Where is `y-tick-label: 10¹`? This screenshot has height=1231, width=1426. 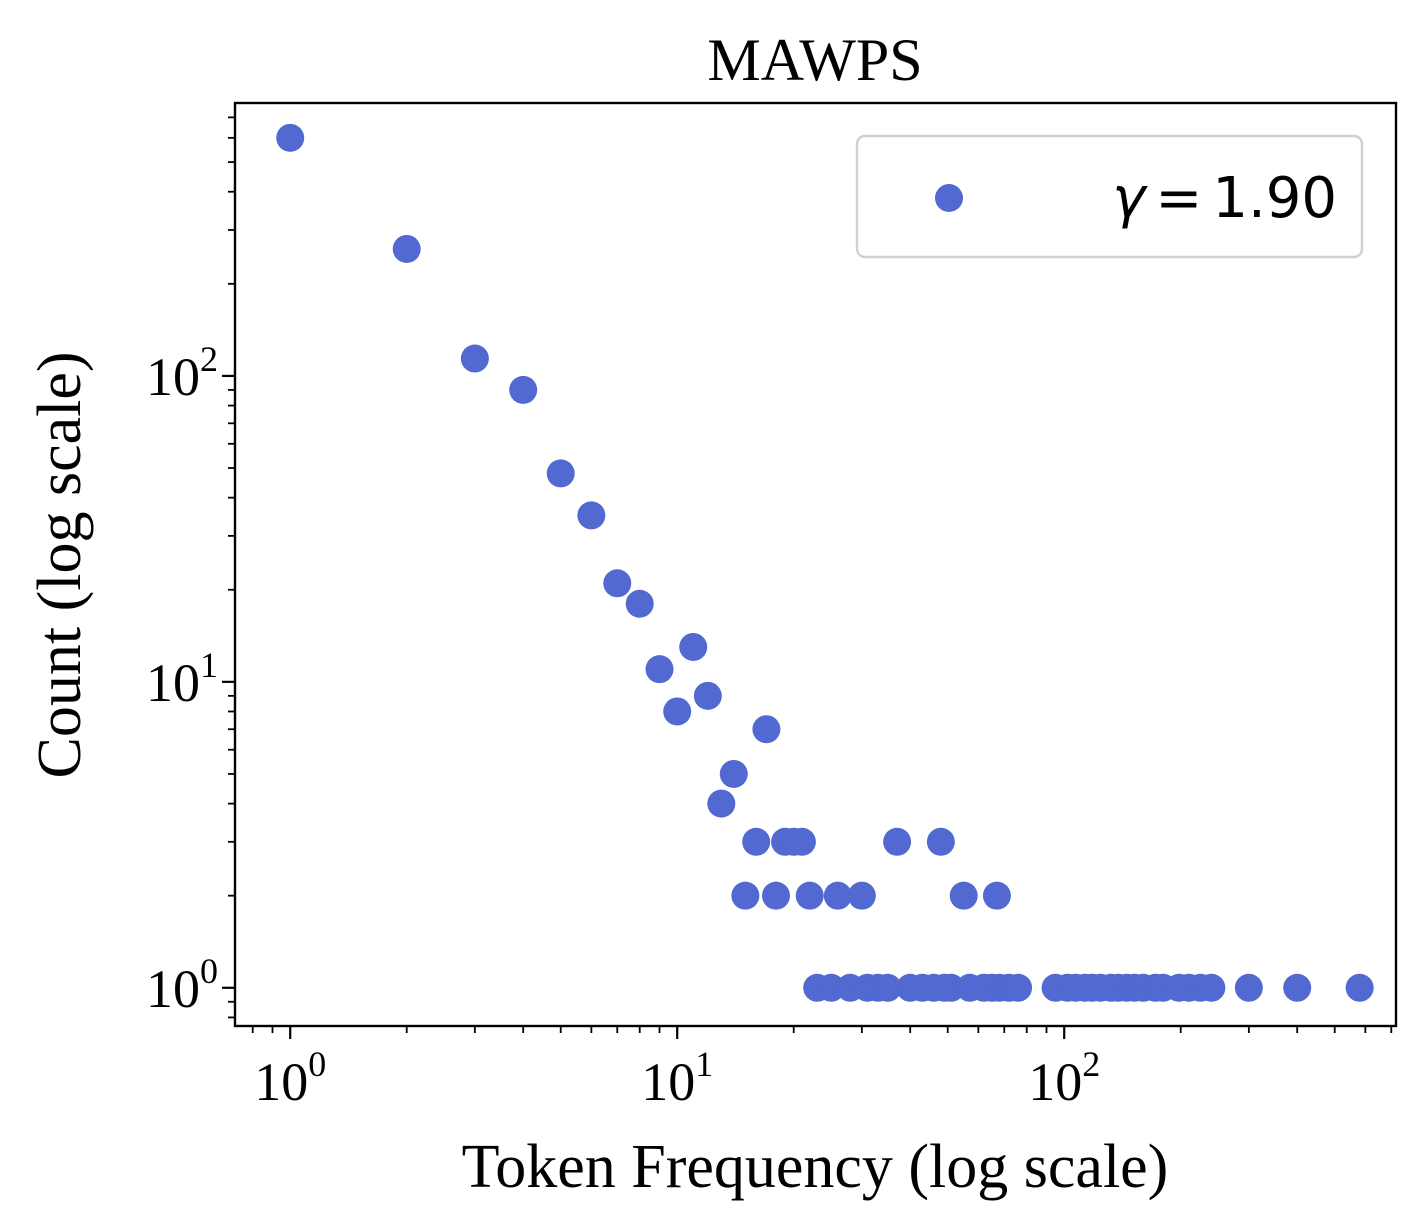
y-tick-label: 10¹ is located at coordinates (182, 679).